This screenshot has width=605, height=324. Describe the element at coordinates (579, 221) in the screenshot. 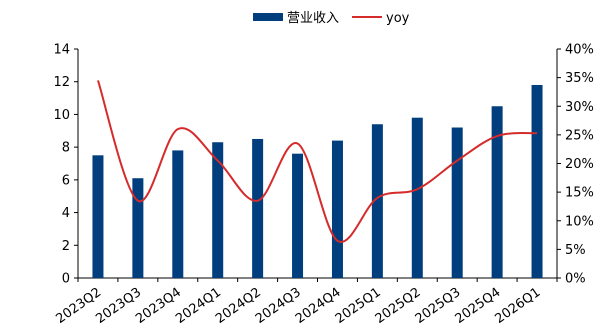

I see `right-tick-label: 10%` at that location.